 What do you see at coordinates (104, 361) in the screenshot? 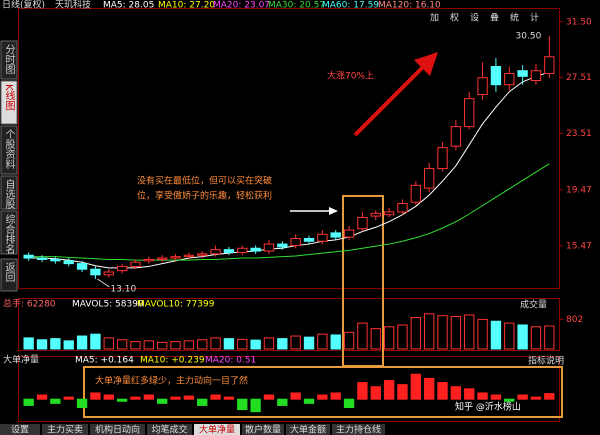
I see `panel-subtitle: MA5: +0.164` at bounding box center [104, 361].